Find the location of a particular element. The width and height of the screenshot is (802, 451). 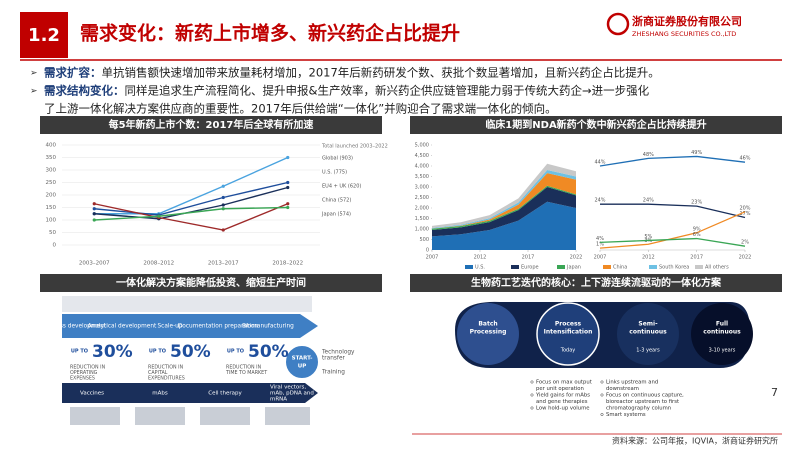

stage-name: Semi- is located at coordinates (648, 324).